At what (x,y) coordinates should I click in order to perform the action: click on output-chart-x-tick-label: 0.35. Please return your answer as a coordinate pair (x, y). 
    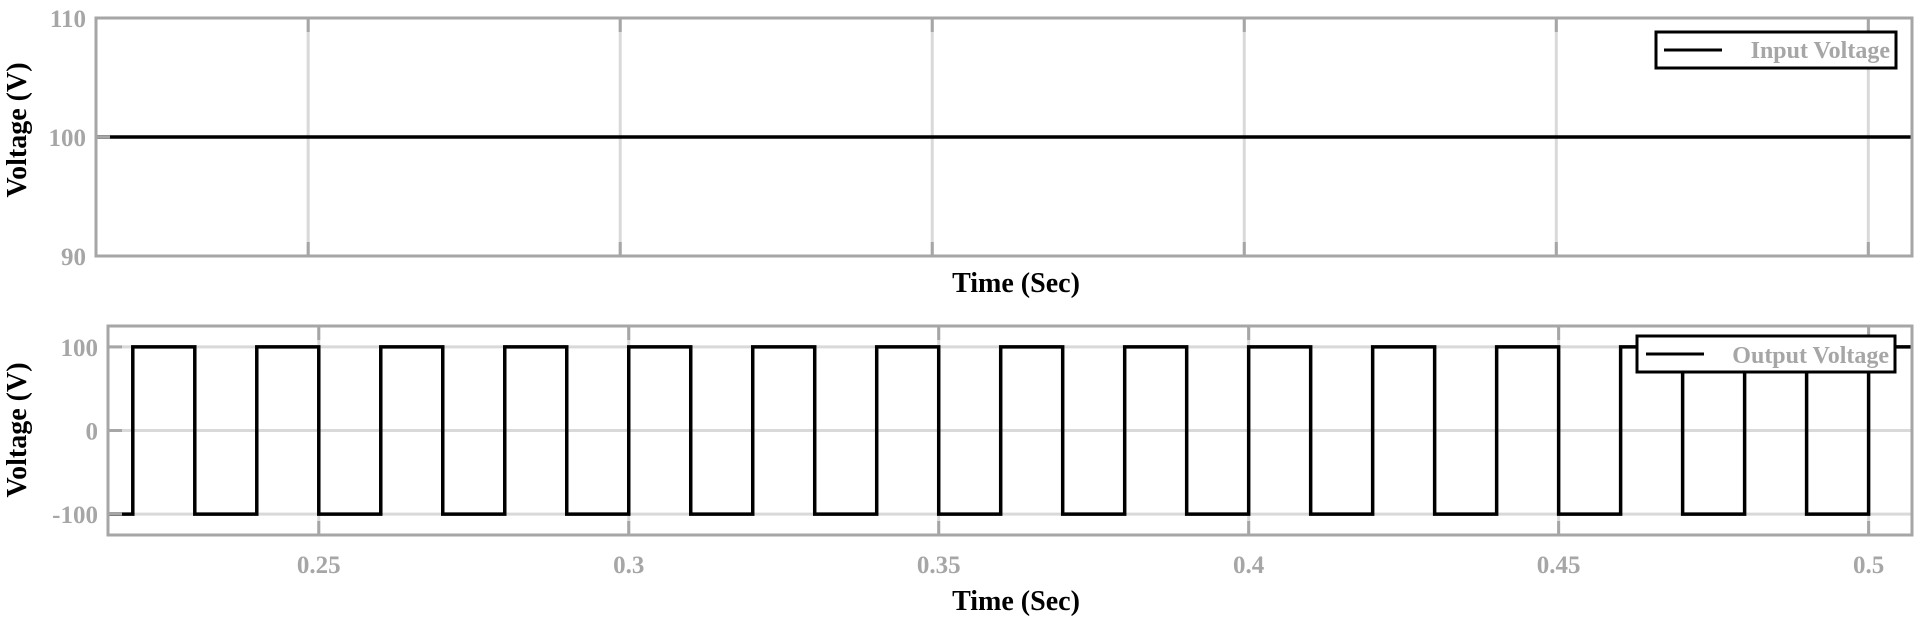
    Looking at the image, I should click on (939, 565).